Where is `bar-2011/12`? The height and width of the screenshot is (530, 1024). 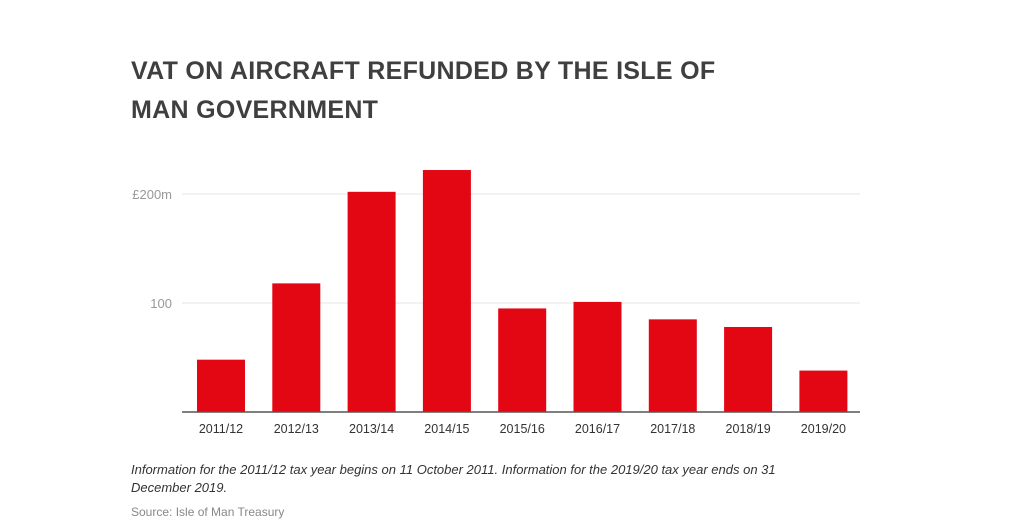 bar-2011/12 is located at coordinates (221, 385).